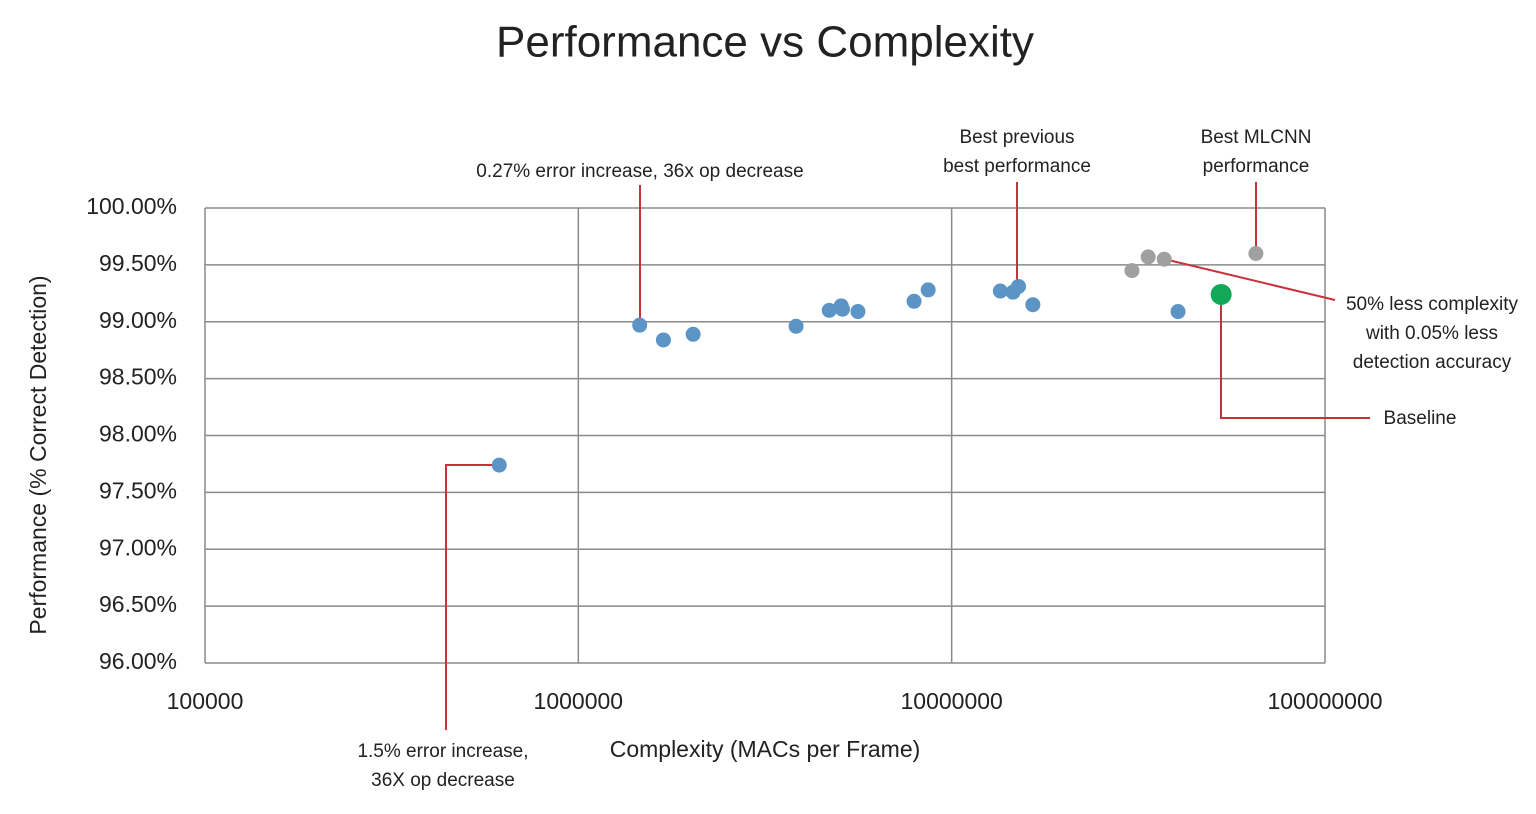 This screenshot has width=1536, height=814. I want to click on y-axis-label: Performance (% Correct Detection), so click(38, 454).